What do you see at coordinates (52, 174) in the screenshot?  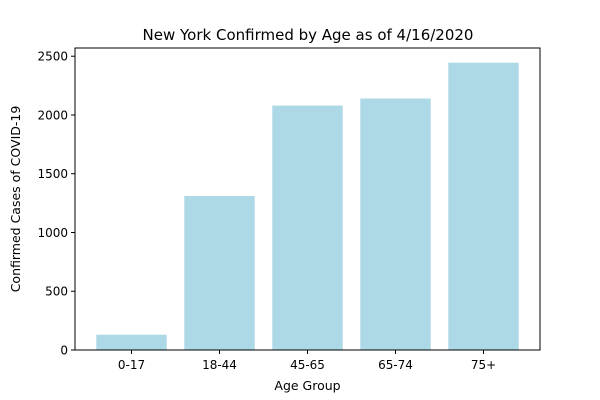 I see `y-tick-label: 1500` at bounding box center [52, 174].